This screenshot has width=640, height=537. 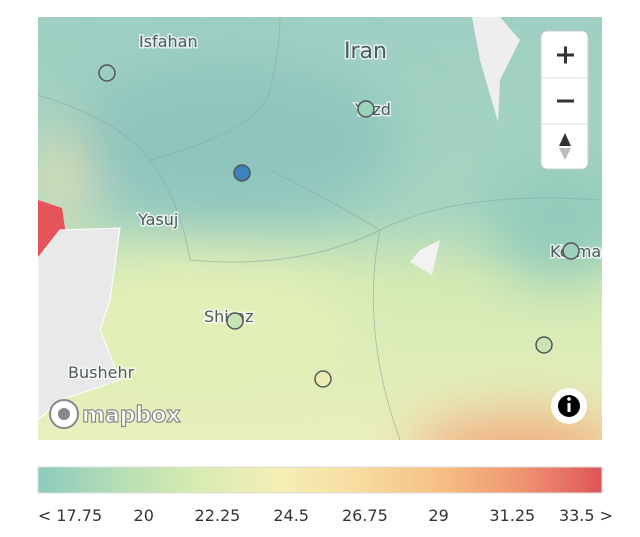 I want to click on country-label: Iran, so click(x=365, y=51).